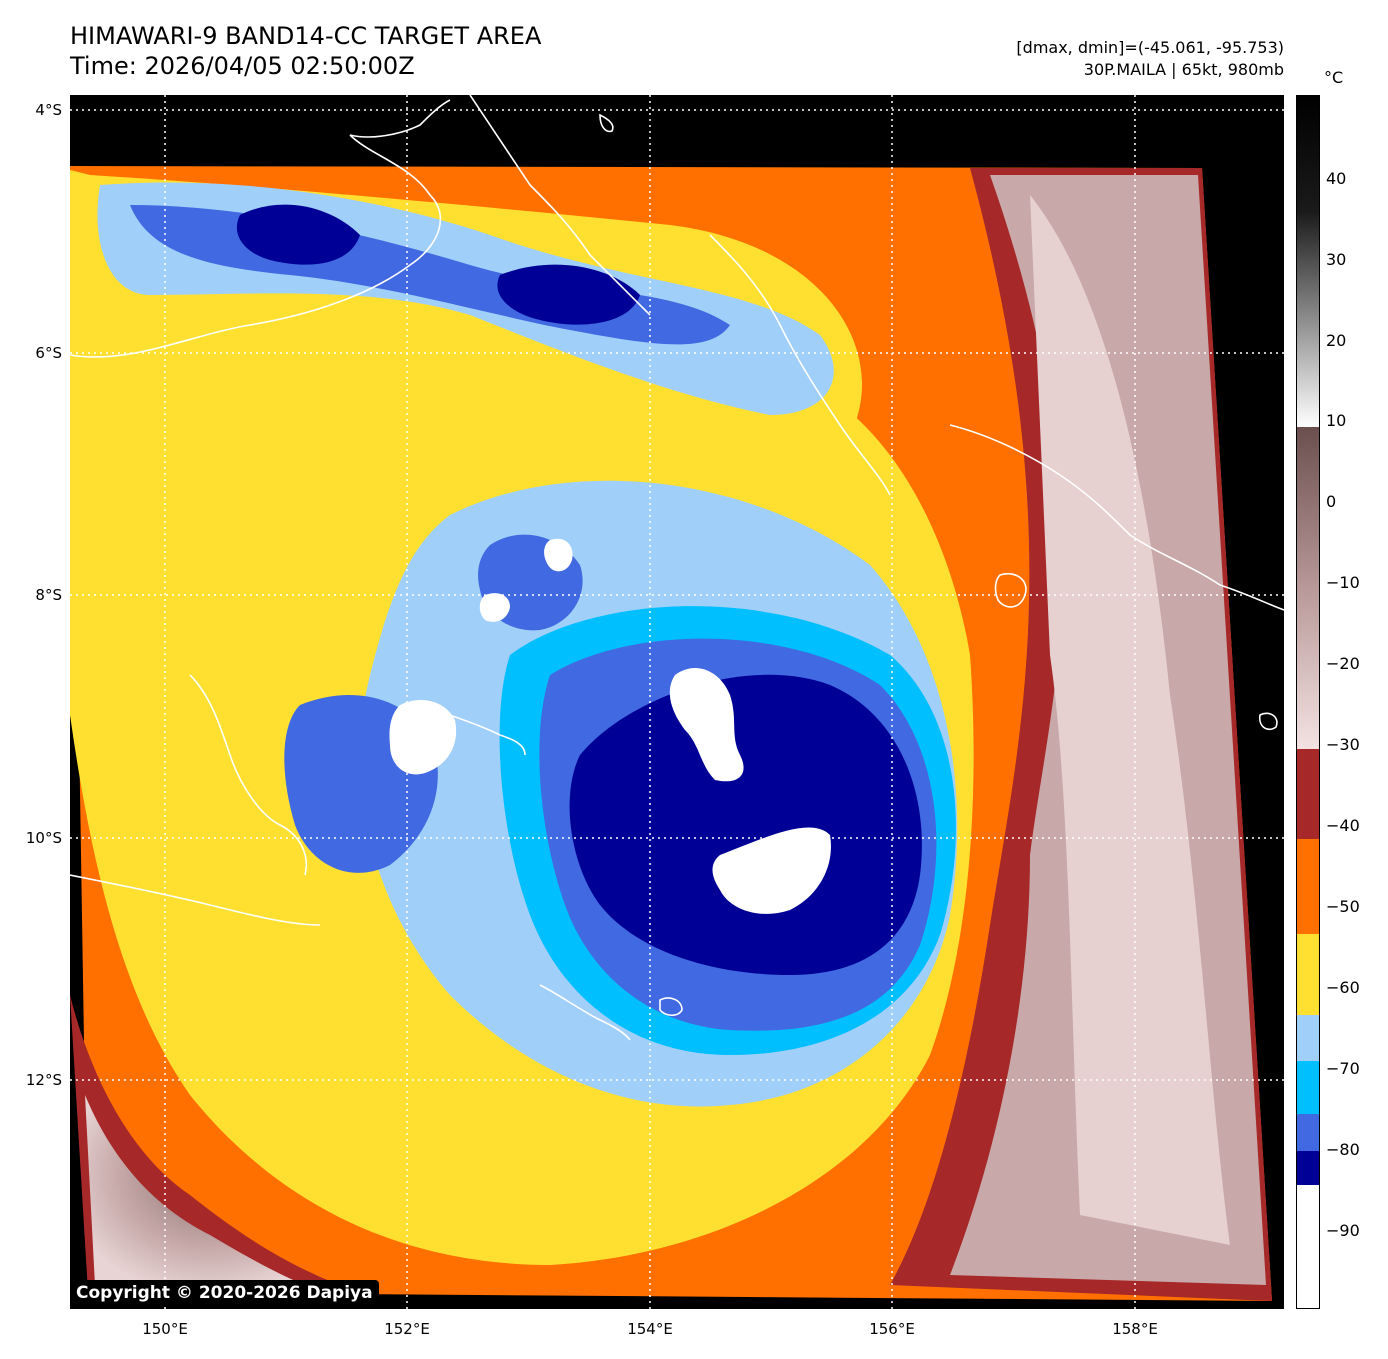 The width and height of the screenshot is (1388, 1359). Describe the element at coordinates (306, 36) in the screenshot. I see `image-title: HIMAWARI-9 BAND14-CC TARGET AREA` at that location.